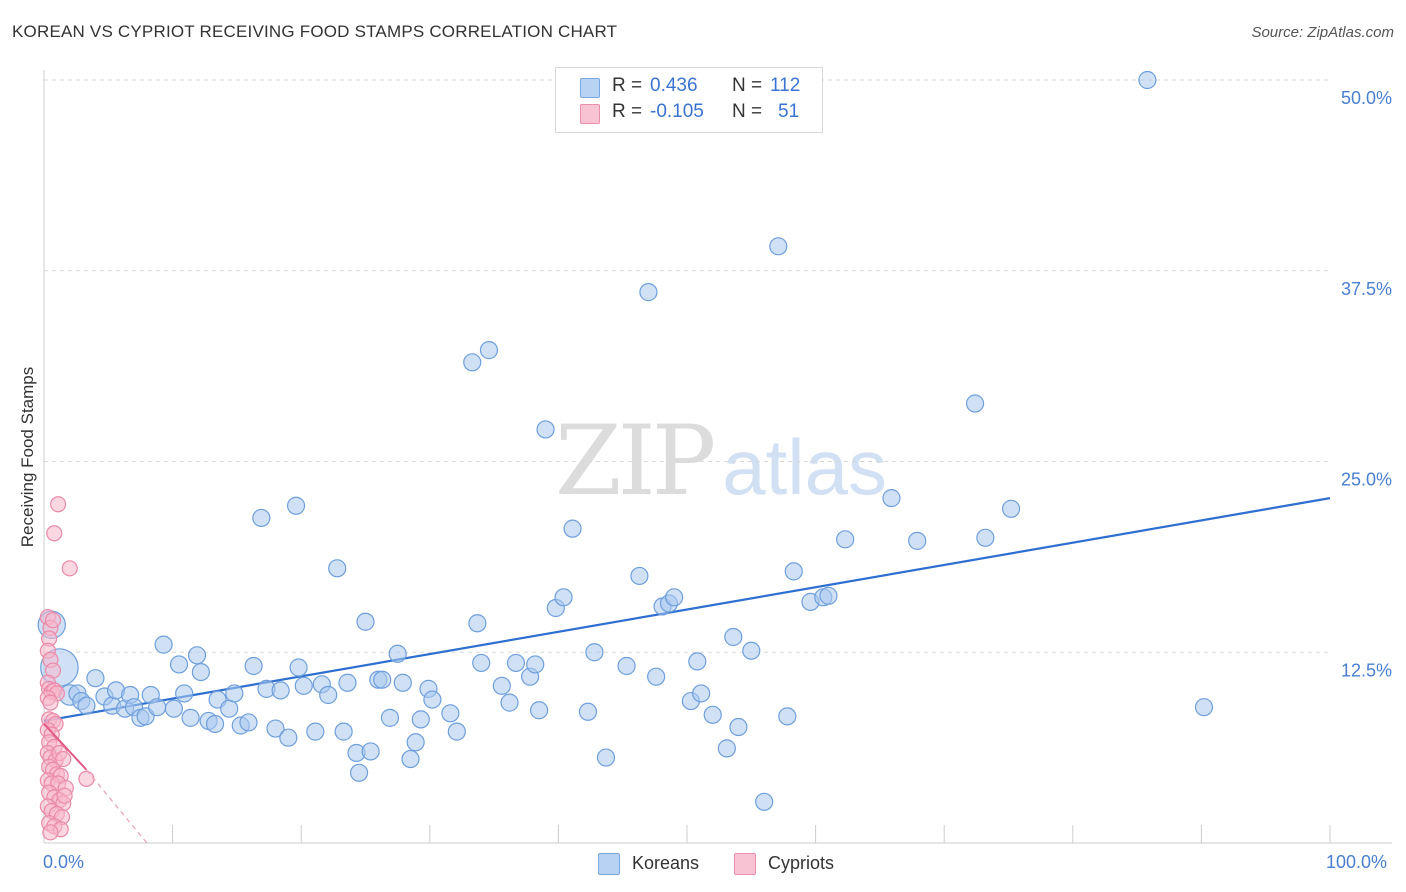 The width and height of the screenshot is (1406, 892). Describe the element at coordinates (64, 862) in the screenshot. I see `x-tick-label-min: 0.0%` at that location.